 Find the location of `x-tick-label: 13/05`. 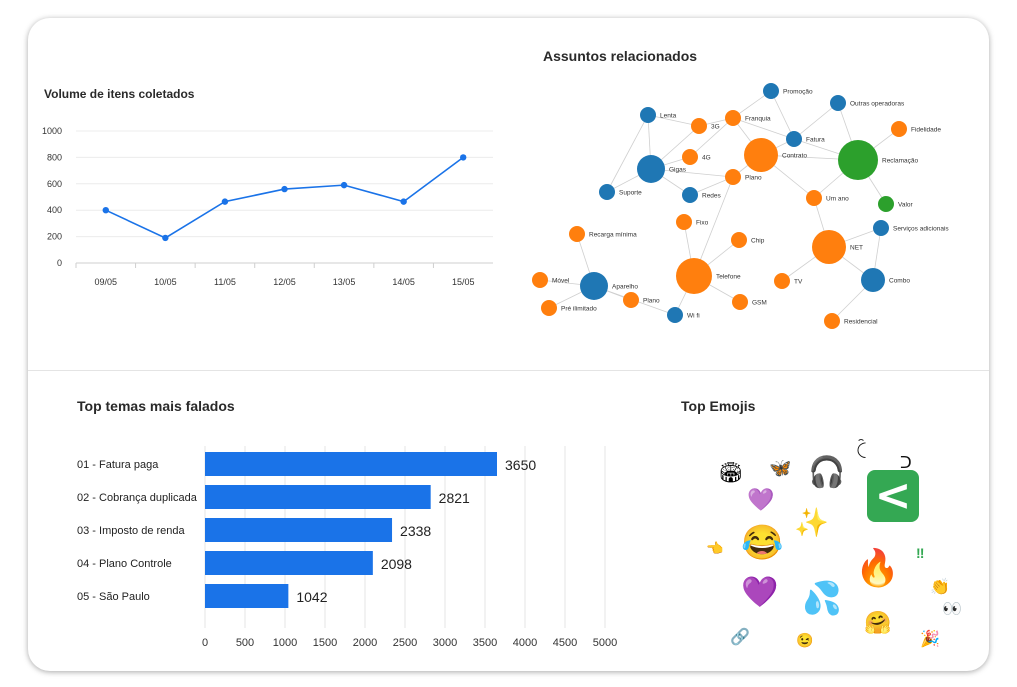

x-tick-label: 13/05 is located at coordinates (344, 282).